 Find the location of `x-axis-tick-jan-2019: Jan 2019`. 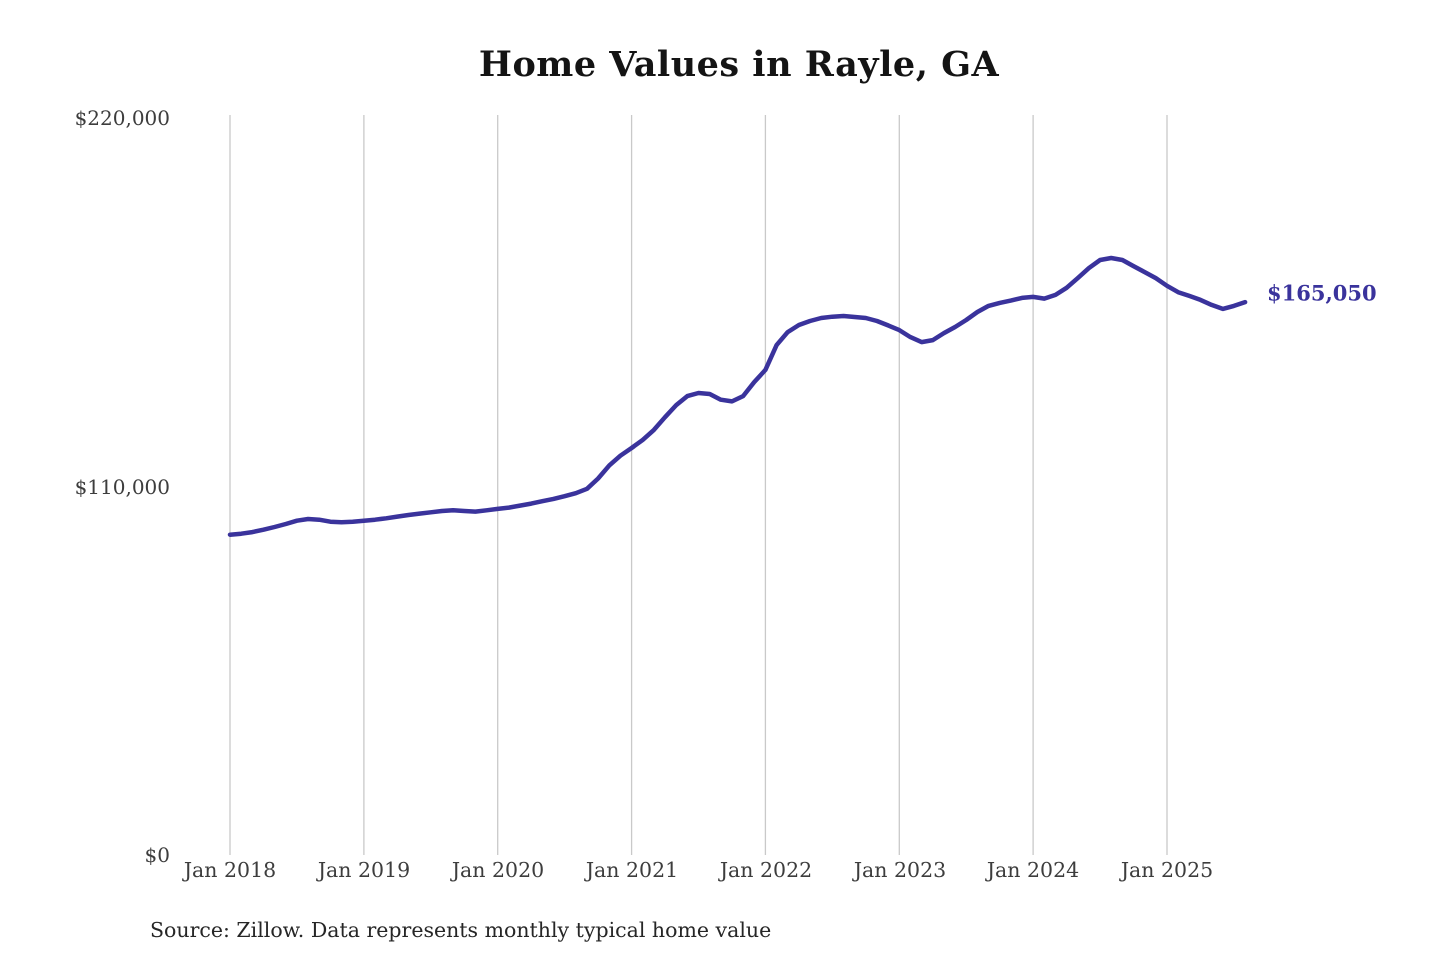

x-axis-tick-jan-2019: Jan 2019 is located at coordinates (364, 870).